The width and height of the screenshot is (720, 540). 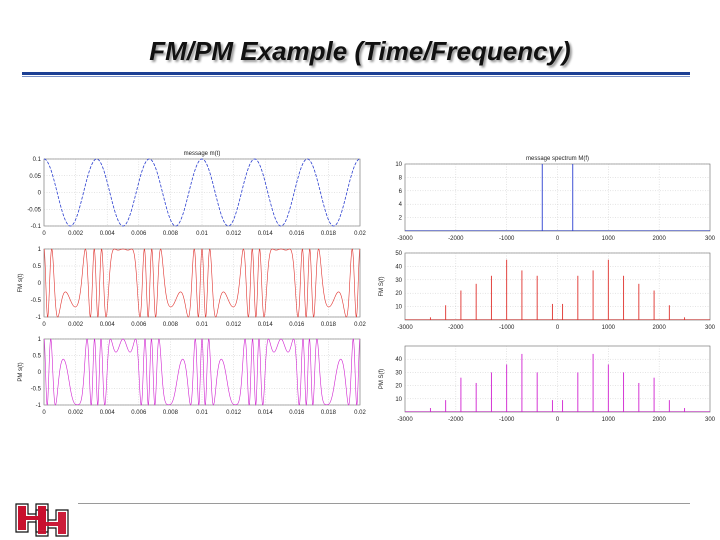 I want to click on y-tick-label: -0.05, so click(x=34, y=210).